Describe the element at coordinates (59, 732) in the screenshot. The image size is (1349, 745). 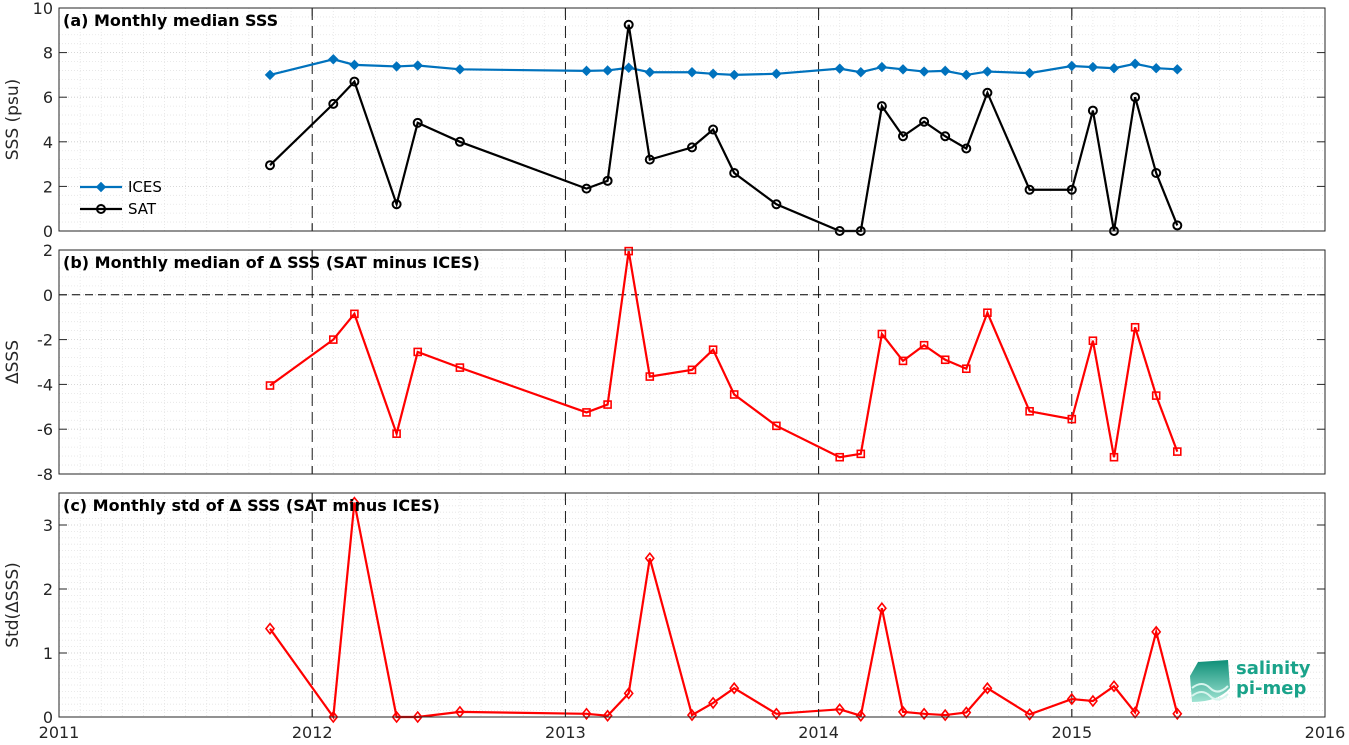
I see `x-tick-label: 2011` at that location.